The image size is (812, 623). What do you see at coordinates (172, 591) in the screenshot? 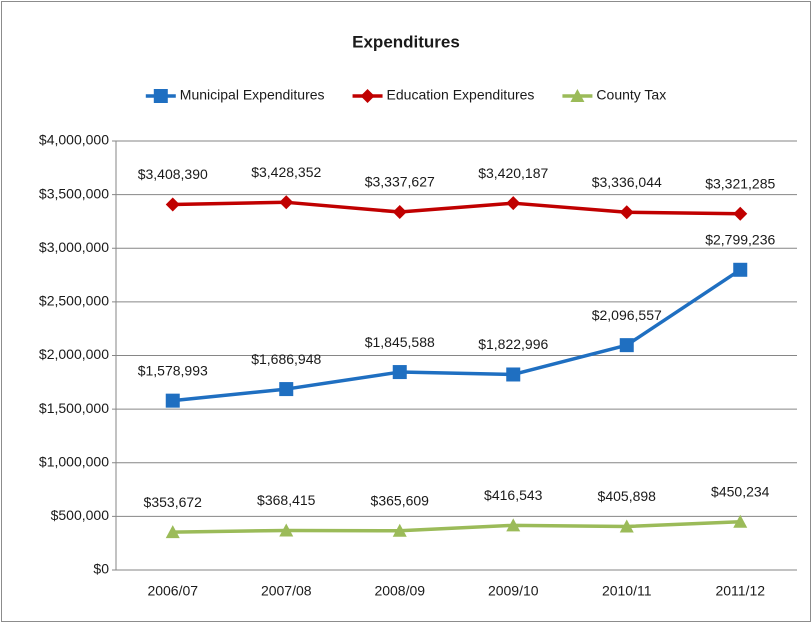
I see `x-tick-label: 2006/07` at bounding box center [172, 591].